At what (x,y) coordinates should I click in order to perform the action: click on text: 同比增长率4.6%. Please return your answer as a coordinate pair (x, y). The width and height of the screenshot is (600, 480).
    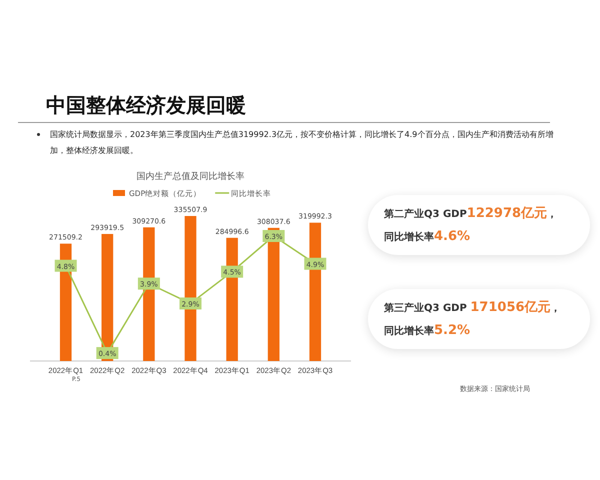
    Looking at the image, I should click on (427, 236).